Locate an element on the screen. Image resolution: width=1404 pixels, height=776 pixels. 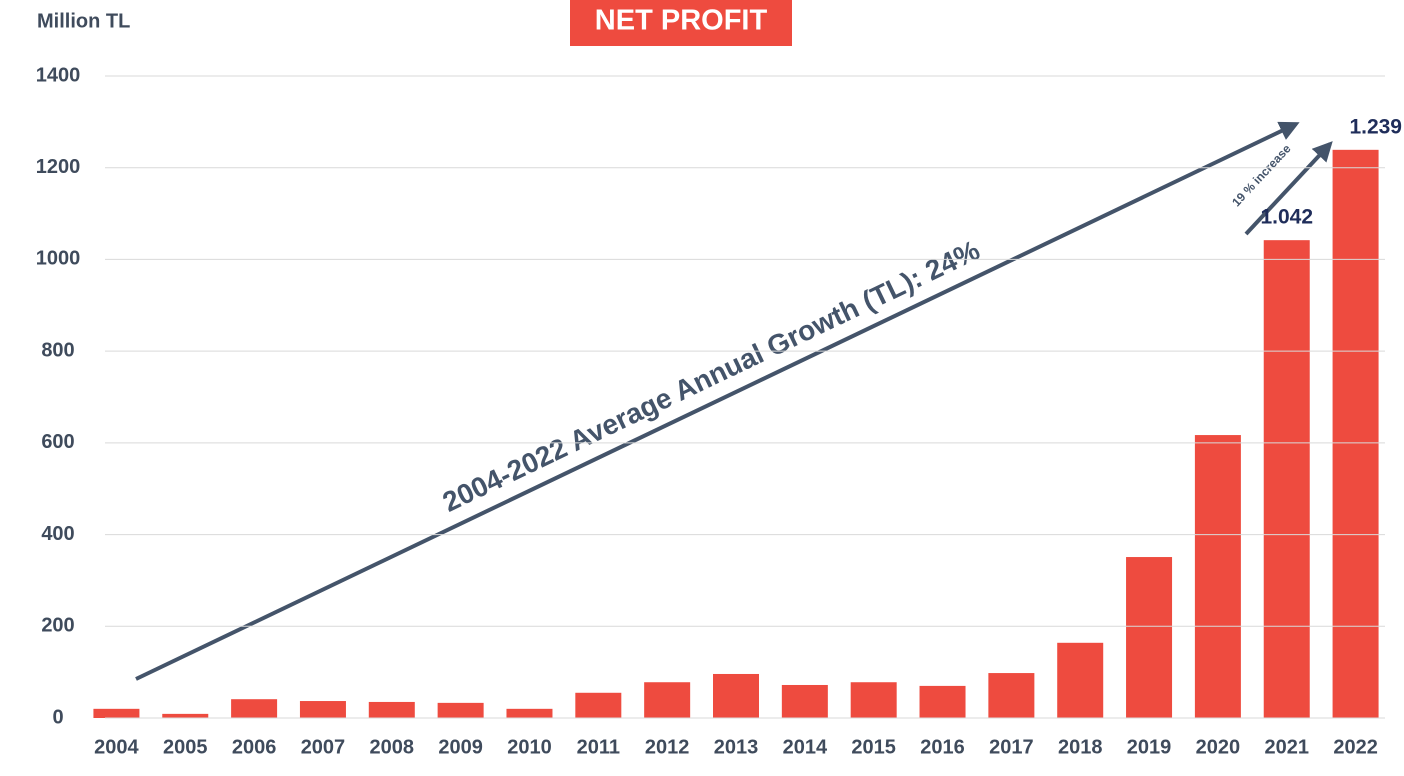
x-tick-label: 2018 is located at coordinates (1080, 747).